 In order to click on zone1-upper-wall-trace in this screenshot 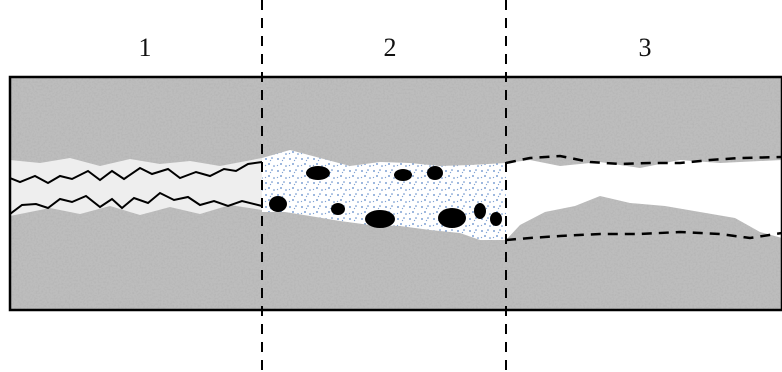, I will do `click(136, 173)`.